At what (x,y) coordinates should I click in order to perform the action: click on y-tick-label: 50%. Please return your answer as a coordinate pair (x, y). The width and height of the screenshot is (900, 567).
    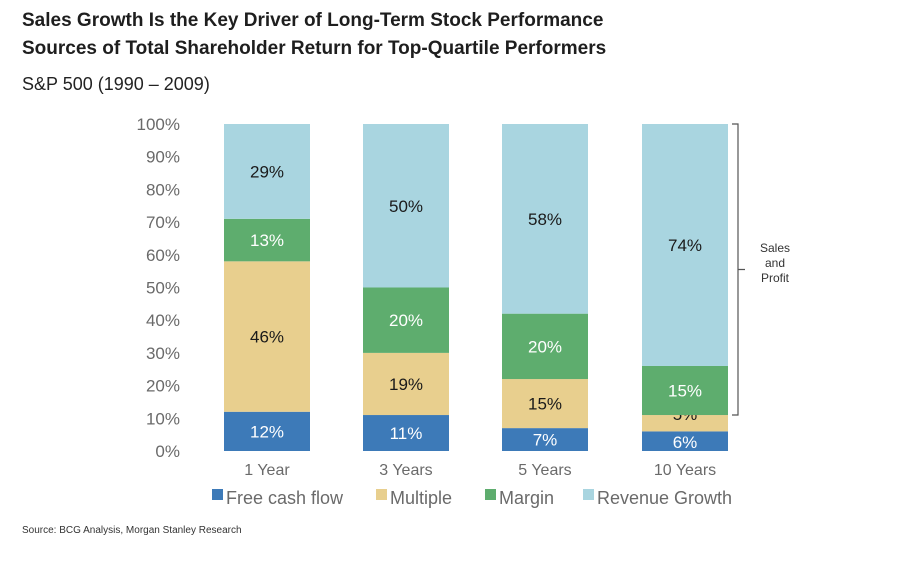
    Looking at the image, I should click on (163, 288).